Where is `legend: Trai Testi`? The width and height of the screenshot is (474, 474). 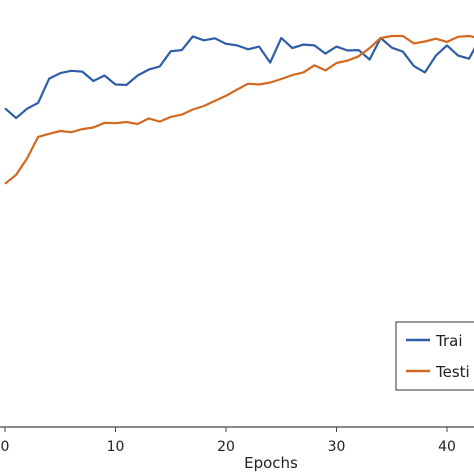
legend: Trai Testi is located at coordinates (434, 356).